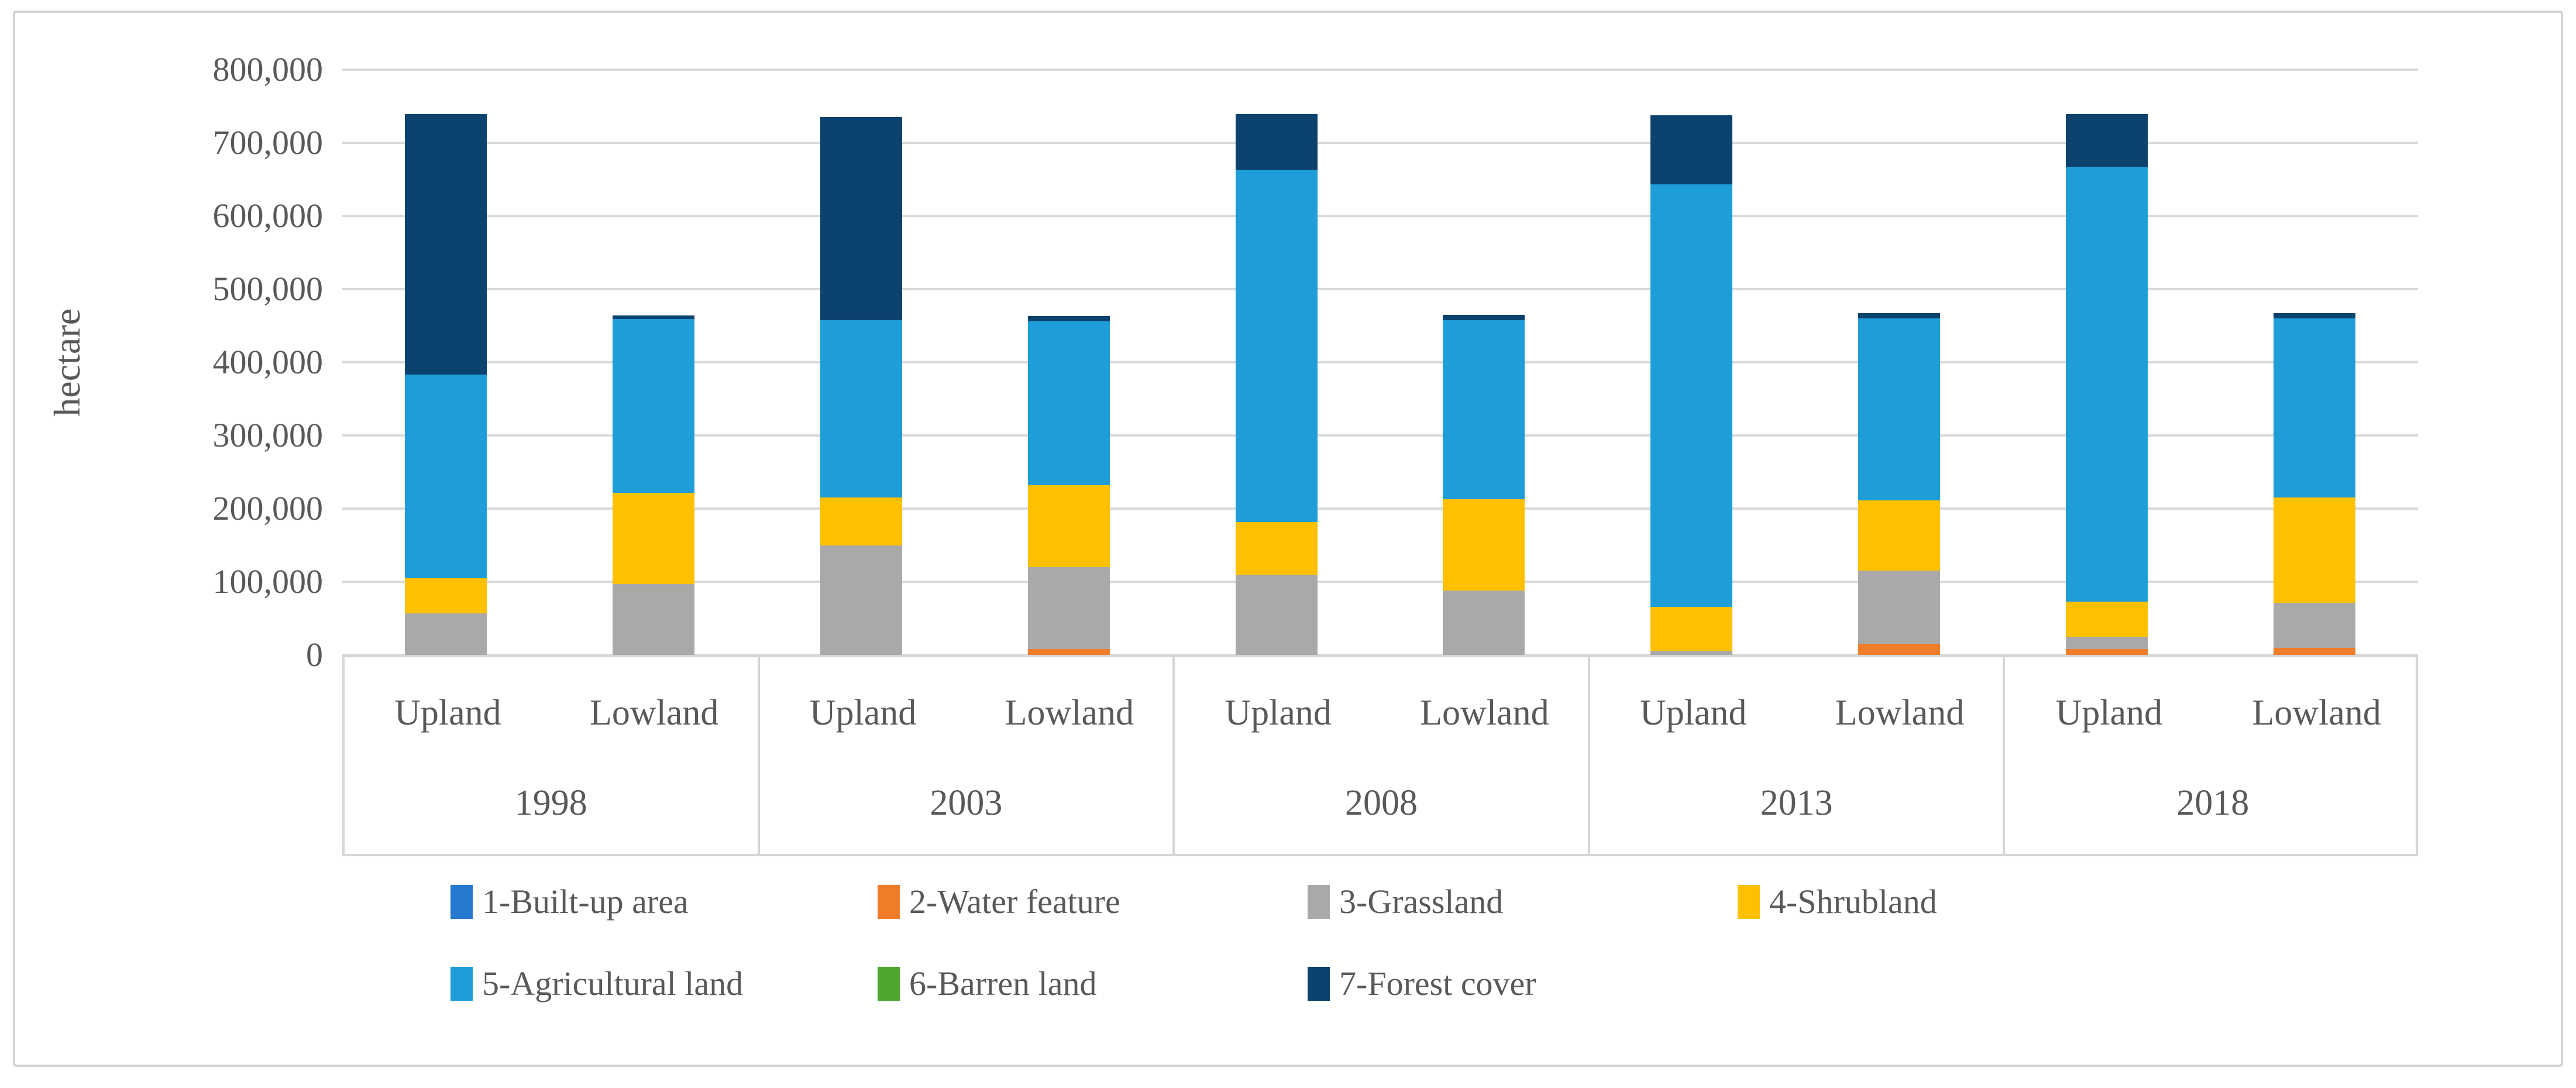  Describe the element at coordinates (1484, 484) in the screenshot. I see `stacked-bar-2008-lowland` at that location.